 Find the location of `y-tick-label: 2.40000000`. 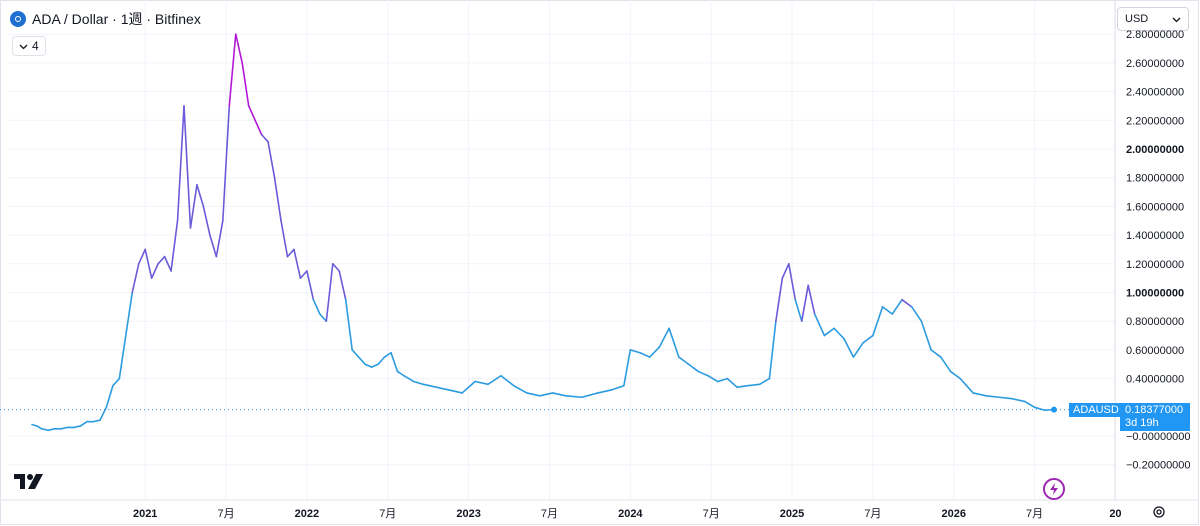

y-tick-label: 2.40000000 is located at coordinates (1155, 93).